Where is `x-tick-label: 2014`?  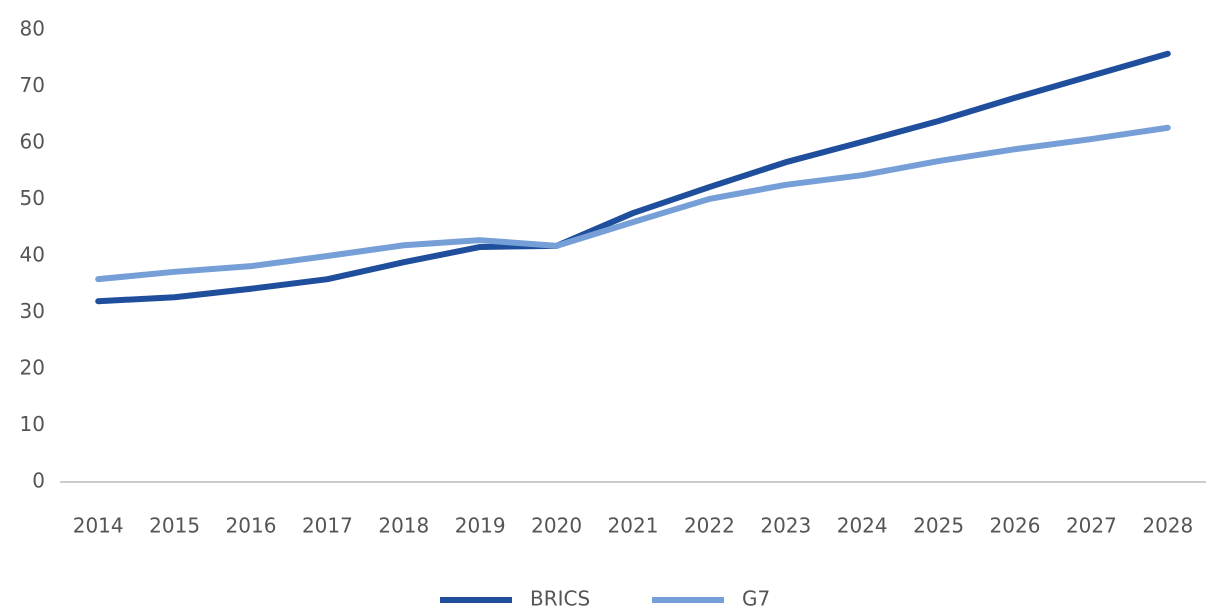
x-tick-label: 2014 is located at coordinates (98, 526).